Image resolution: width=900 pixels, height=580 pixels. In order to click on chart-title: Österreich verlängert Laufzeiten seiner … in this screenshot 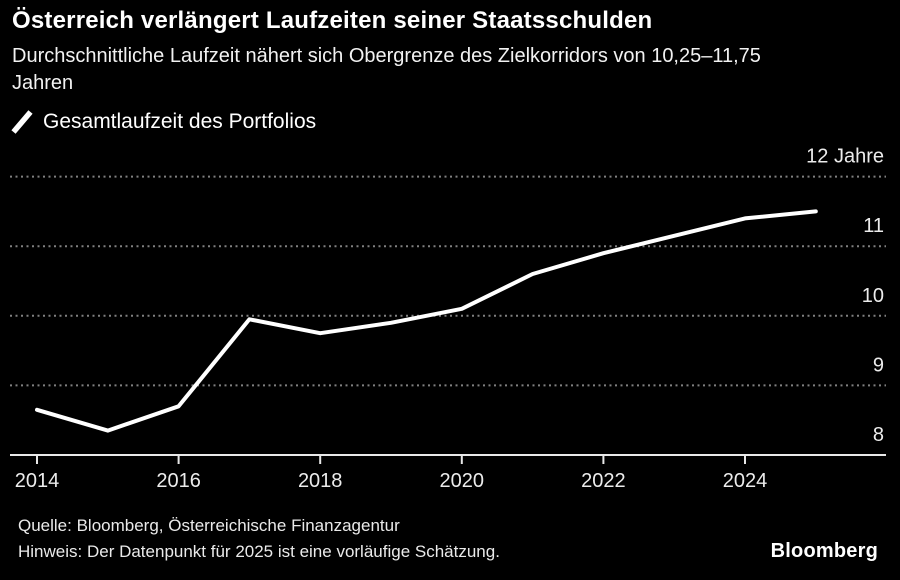, I will do `click(332, 20)`.